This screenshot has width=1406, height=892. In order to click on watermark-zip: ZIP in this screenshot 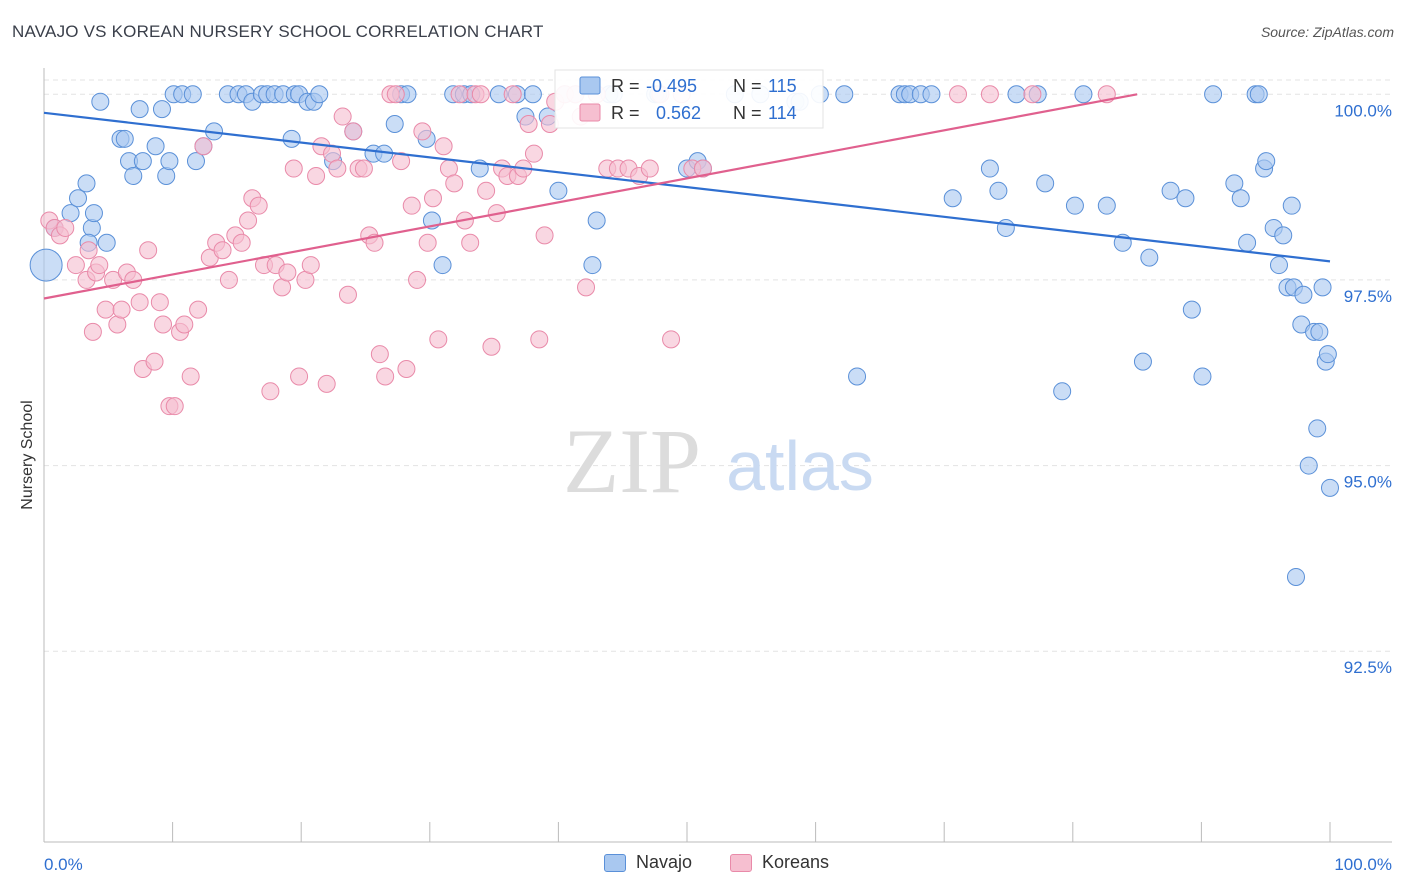, I will do `click(632, 461)`.